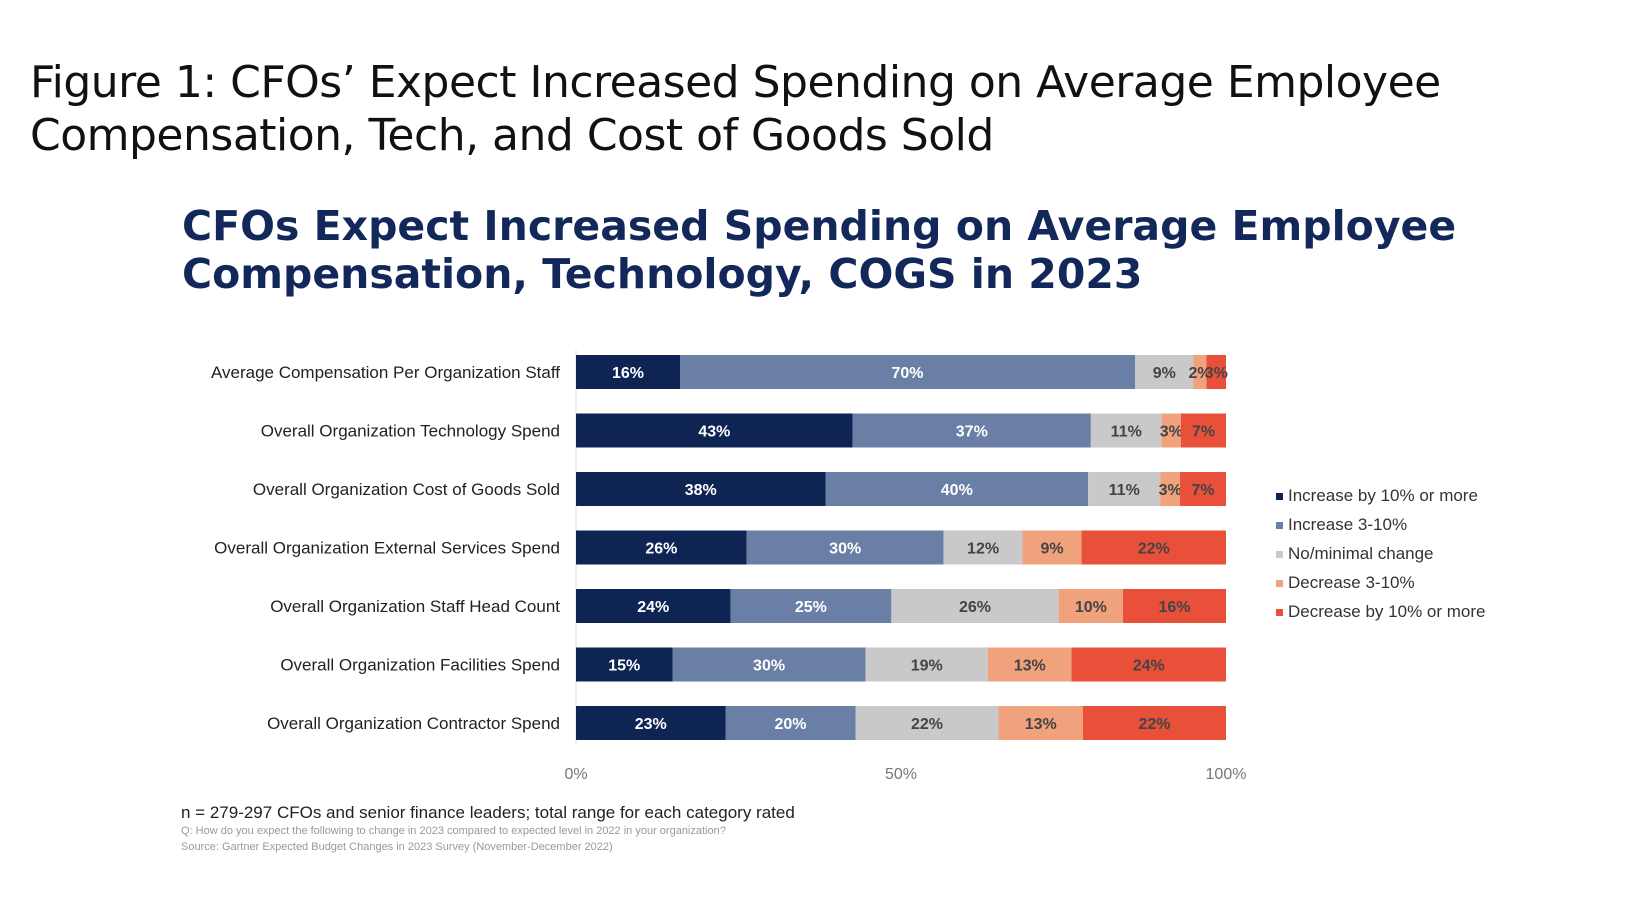 Image resolution: width=1628 pixels, height=912 pixels. I want to click on category-label: Overall Organization Technology Spend, so click(410, 431).